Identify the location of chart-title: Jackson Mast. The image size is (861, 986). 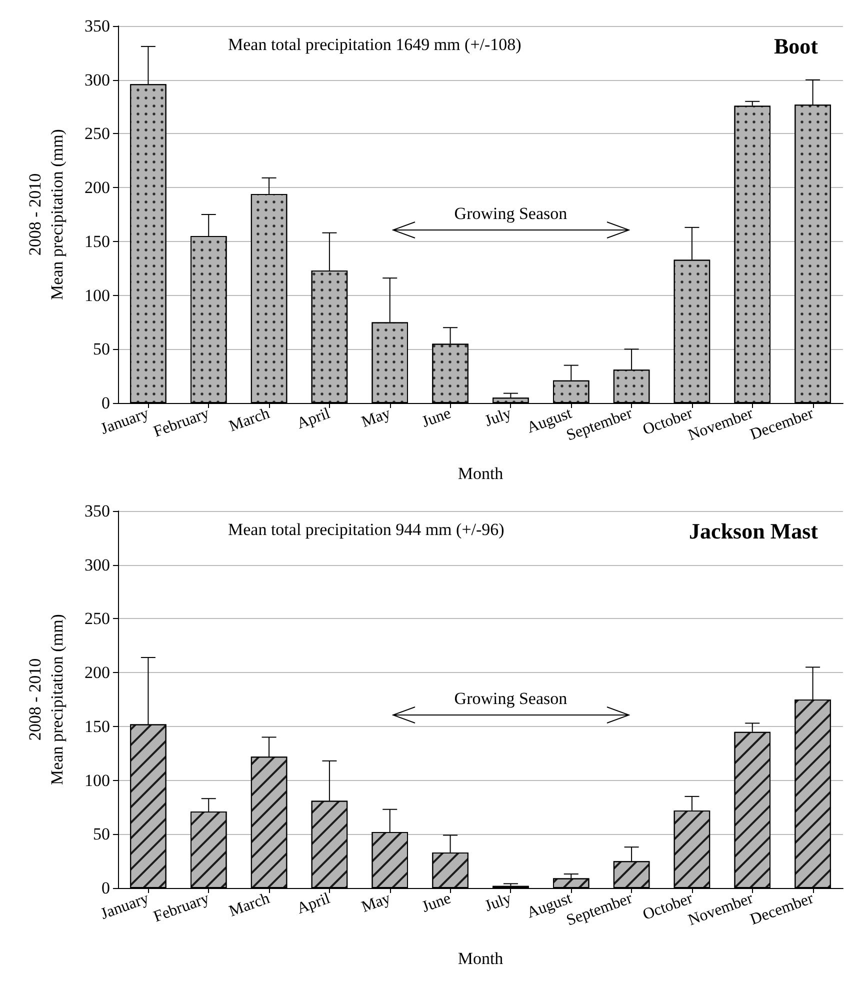
(754, 531).